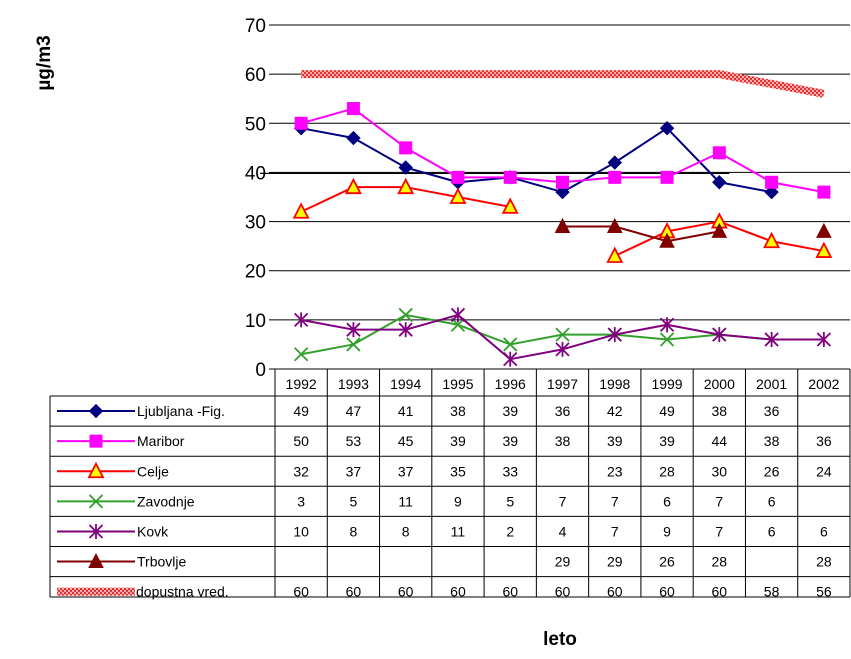 This screenshot has width=851, height=659. I want to click on series-line-zavodnje-1998, so click(641, 337).